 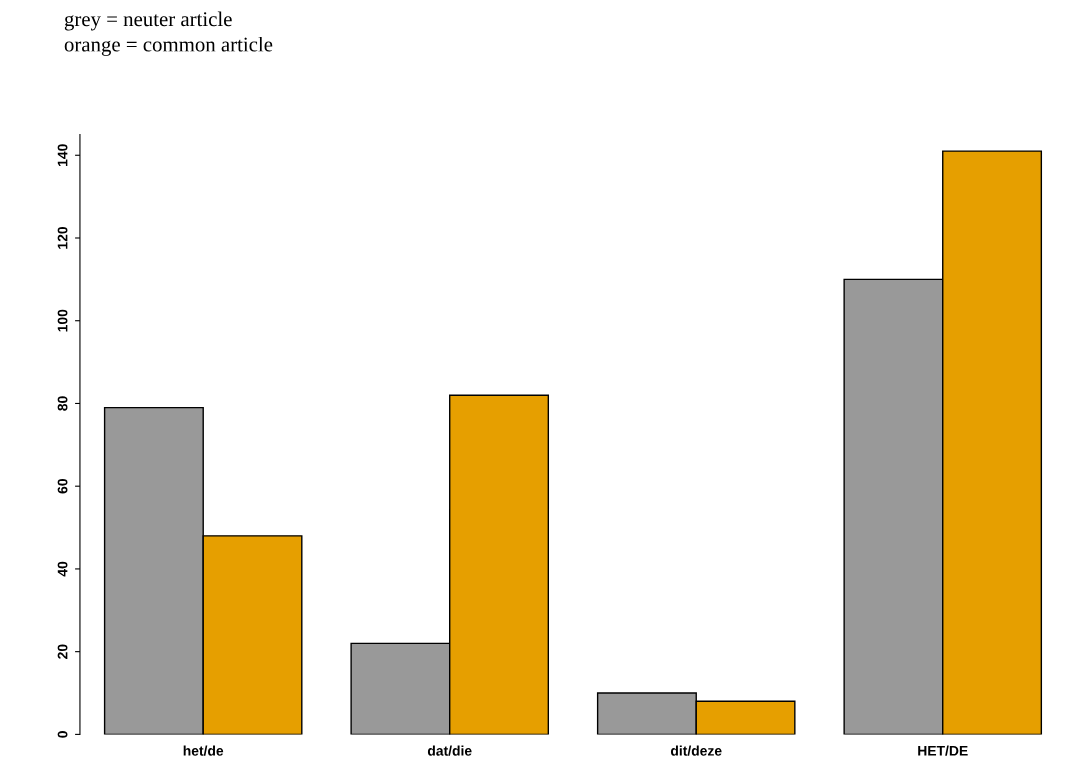 I want to click on x-tick-label: HET/DE, so click(x=943, y=750).